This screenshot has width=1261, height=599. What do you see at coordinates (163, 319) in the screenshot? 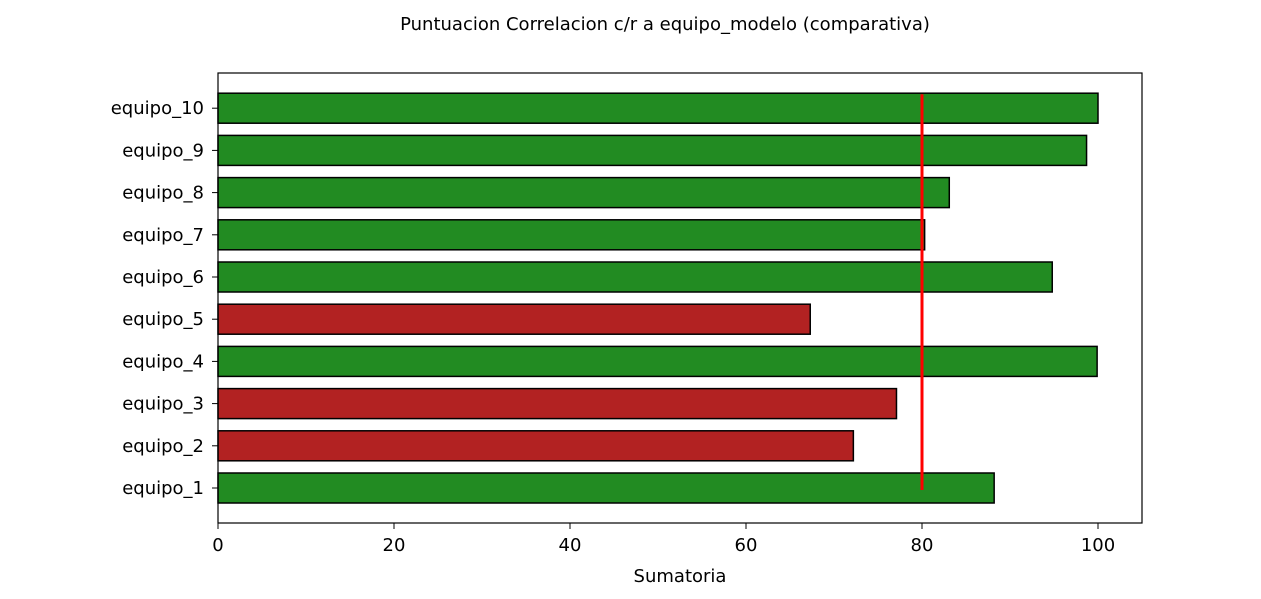
I see `y-tick-label: equipo_5` at bounding box center [163, 319].